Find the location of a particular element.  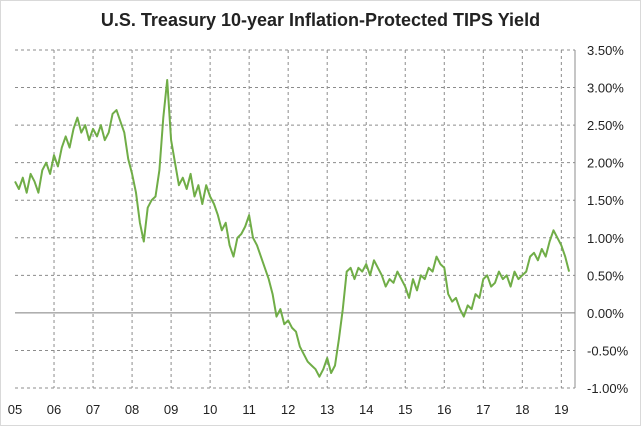

x-tick-label: 05 is located at coordinates (15, 409).